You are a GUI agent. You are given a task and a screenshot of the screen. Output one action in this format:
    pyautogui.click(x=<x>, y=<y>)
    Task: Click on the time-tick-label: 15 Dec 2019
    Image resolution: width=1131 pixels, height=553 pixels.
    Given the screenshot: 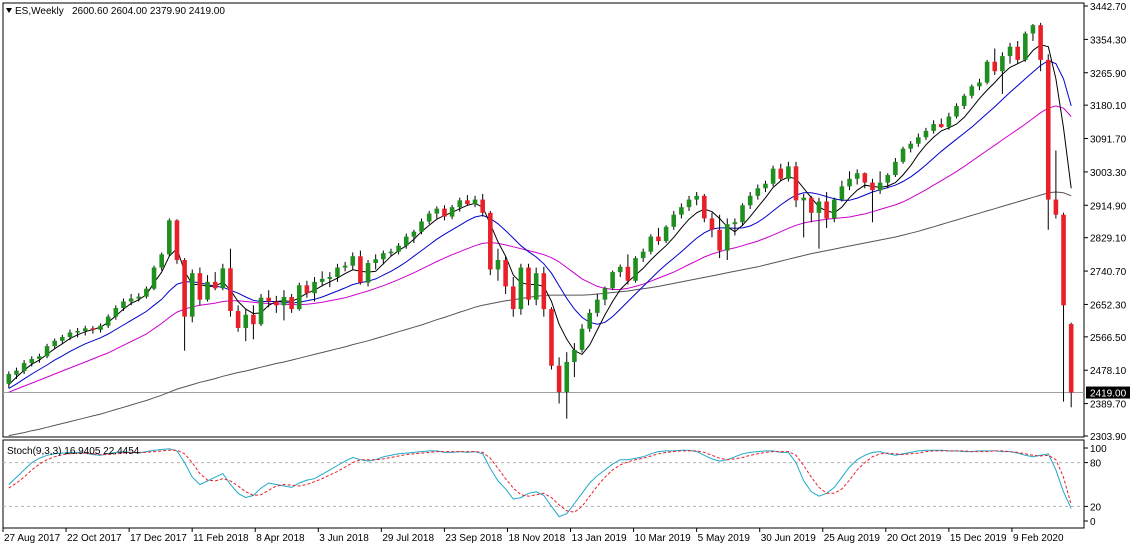 What is the action you would take?
    pyautogui.click(x=978, y=538)
    